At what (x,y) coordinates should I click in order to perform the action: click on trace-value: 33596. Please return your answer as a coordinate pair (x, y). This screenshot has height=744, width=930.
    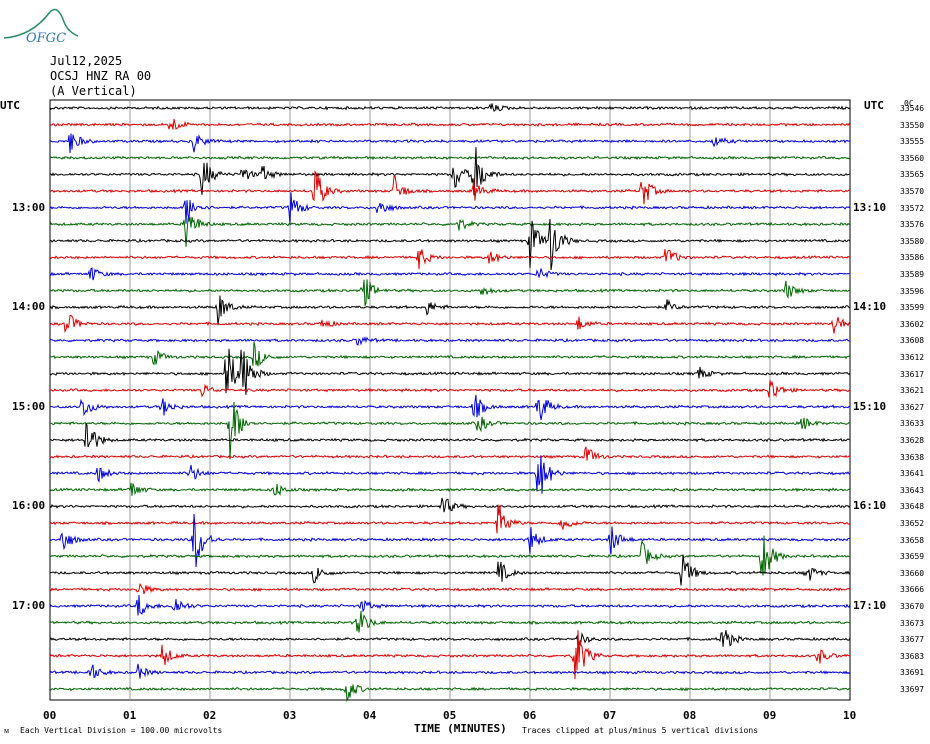
    Looking at the image, I should click on (912, 291).